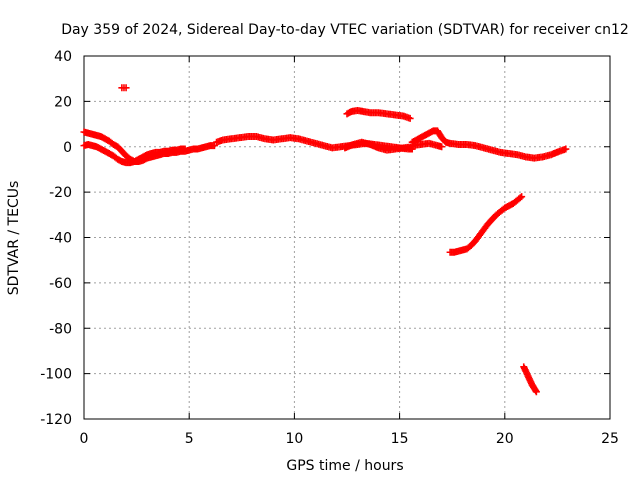  I want to click on y-tick-label: 20, so click(63, 102).